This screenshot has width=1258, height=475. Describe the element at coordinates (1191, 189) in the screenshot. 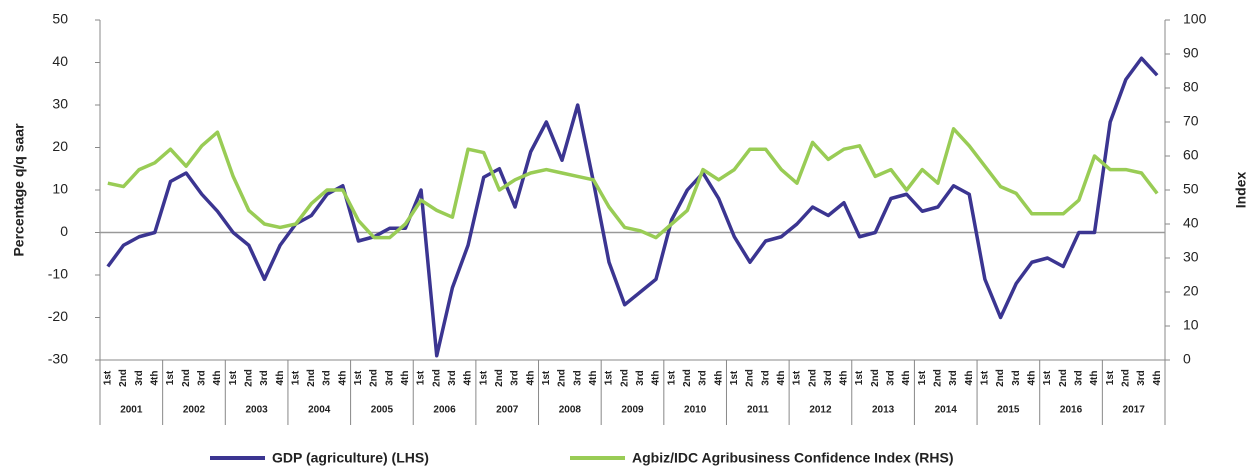

I see `y2-tick-label: 50` at that location.